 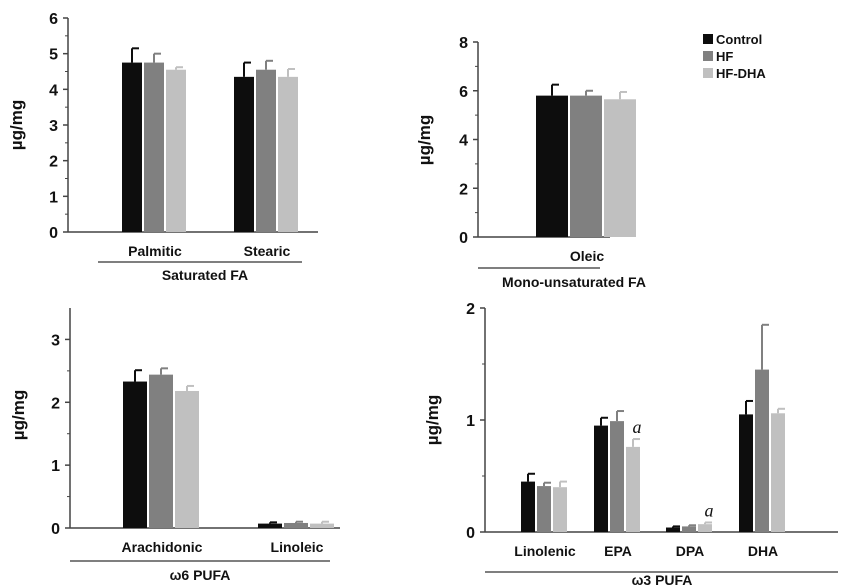 What do you see at coordinates (724, 56) in the screenshot?
I see `legend-label: HF` at bounding box center [724, 56].